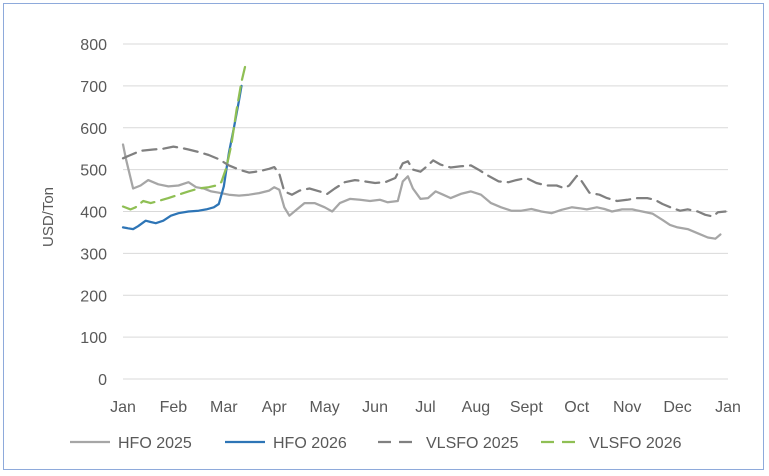  I want to click on legend: HFO 2025 HFO 2026 VLSFO 2025 VLSFO 2026, so click(376, 443).